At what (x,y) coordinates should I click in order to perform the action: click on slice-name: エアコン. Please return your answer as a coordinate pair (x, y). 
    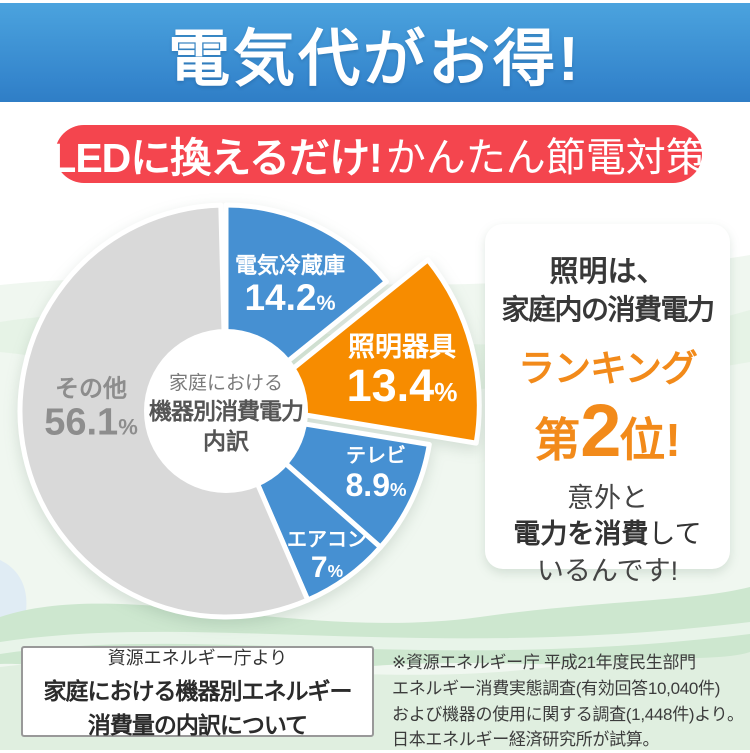
    Looking at the image, I should click on (327, 540).